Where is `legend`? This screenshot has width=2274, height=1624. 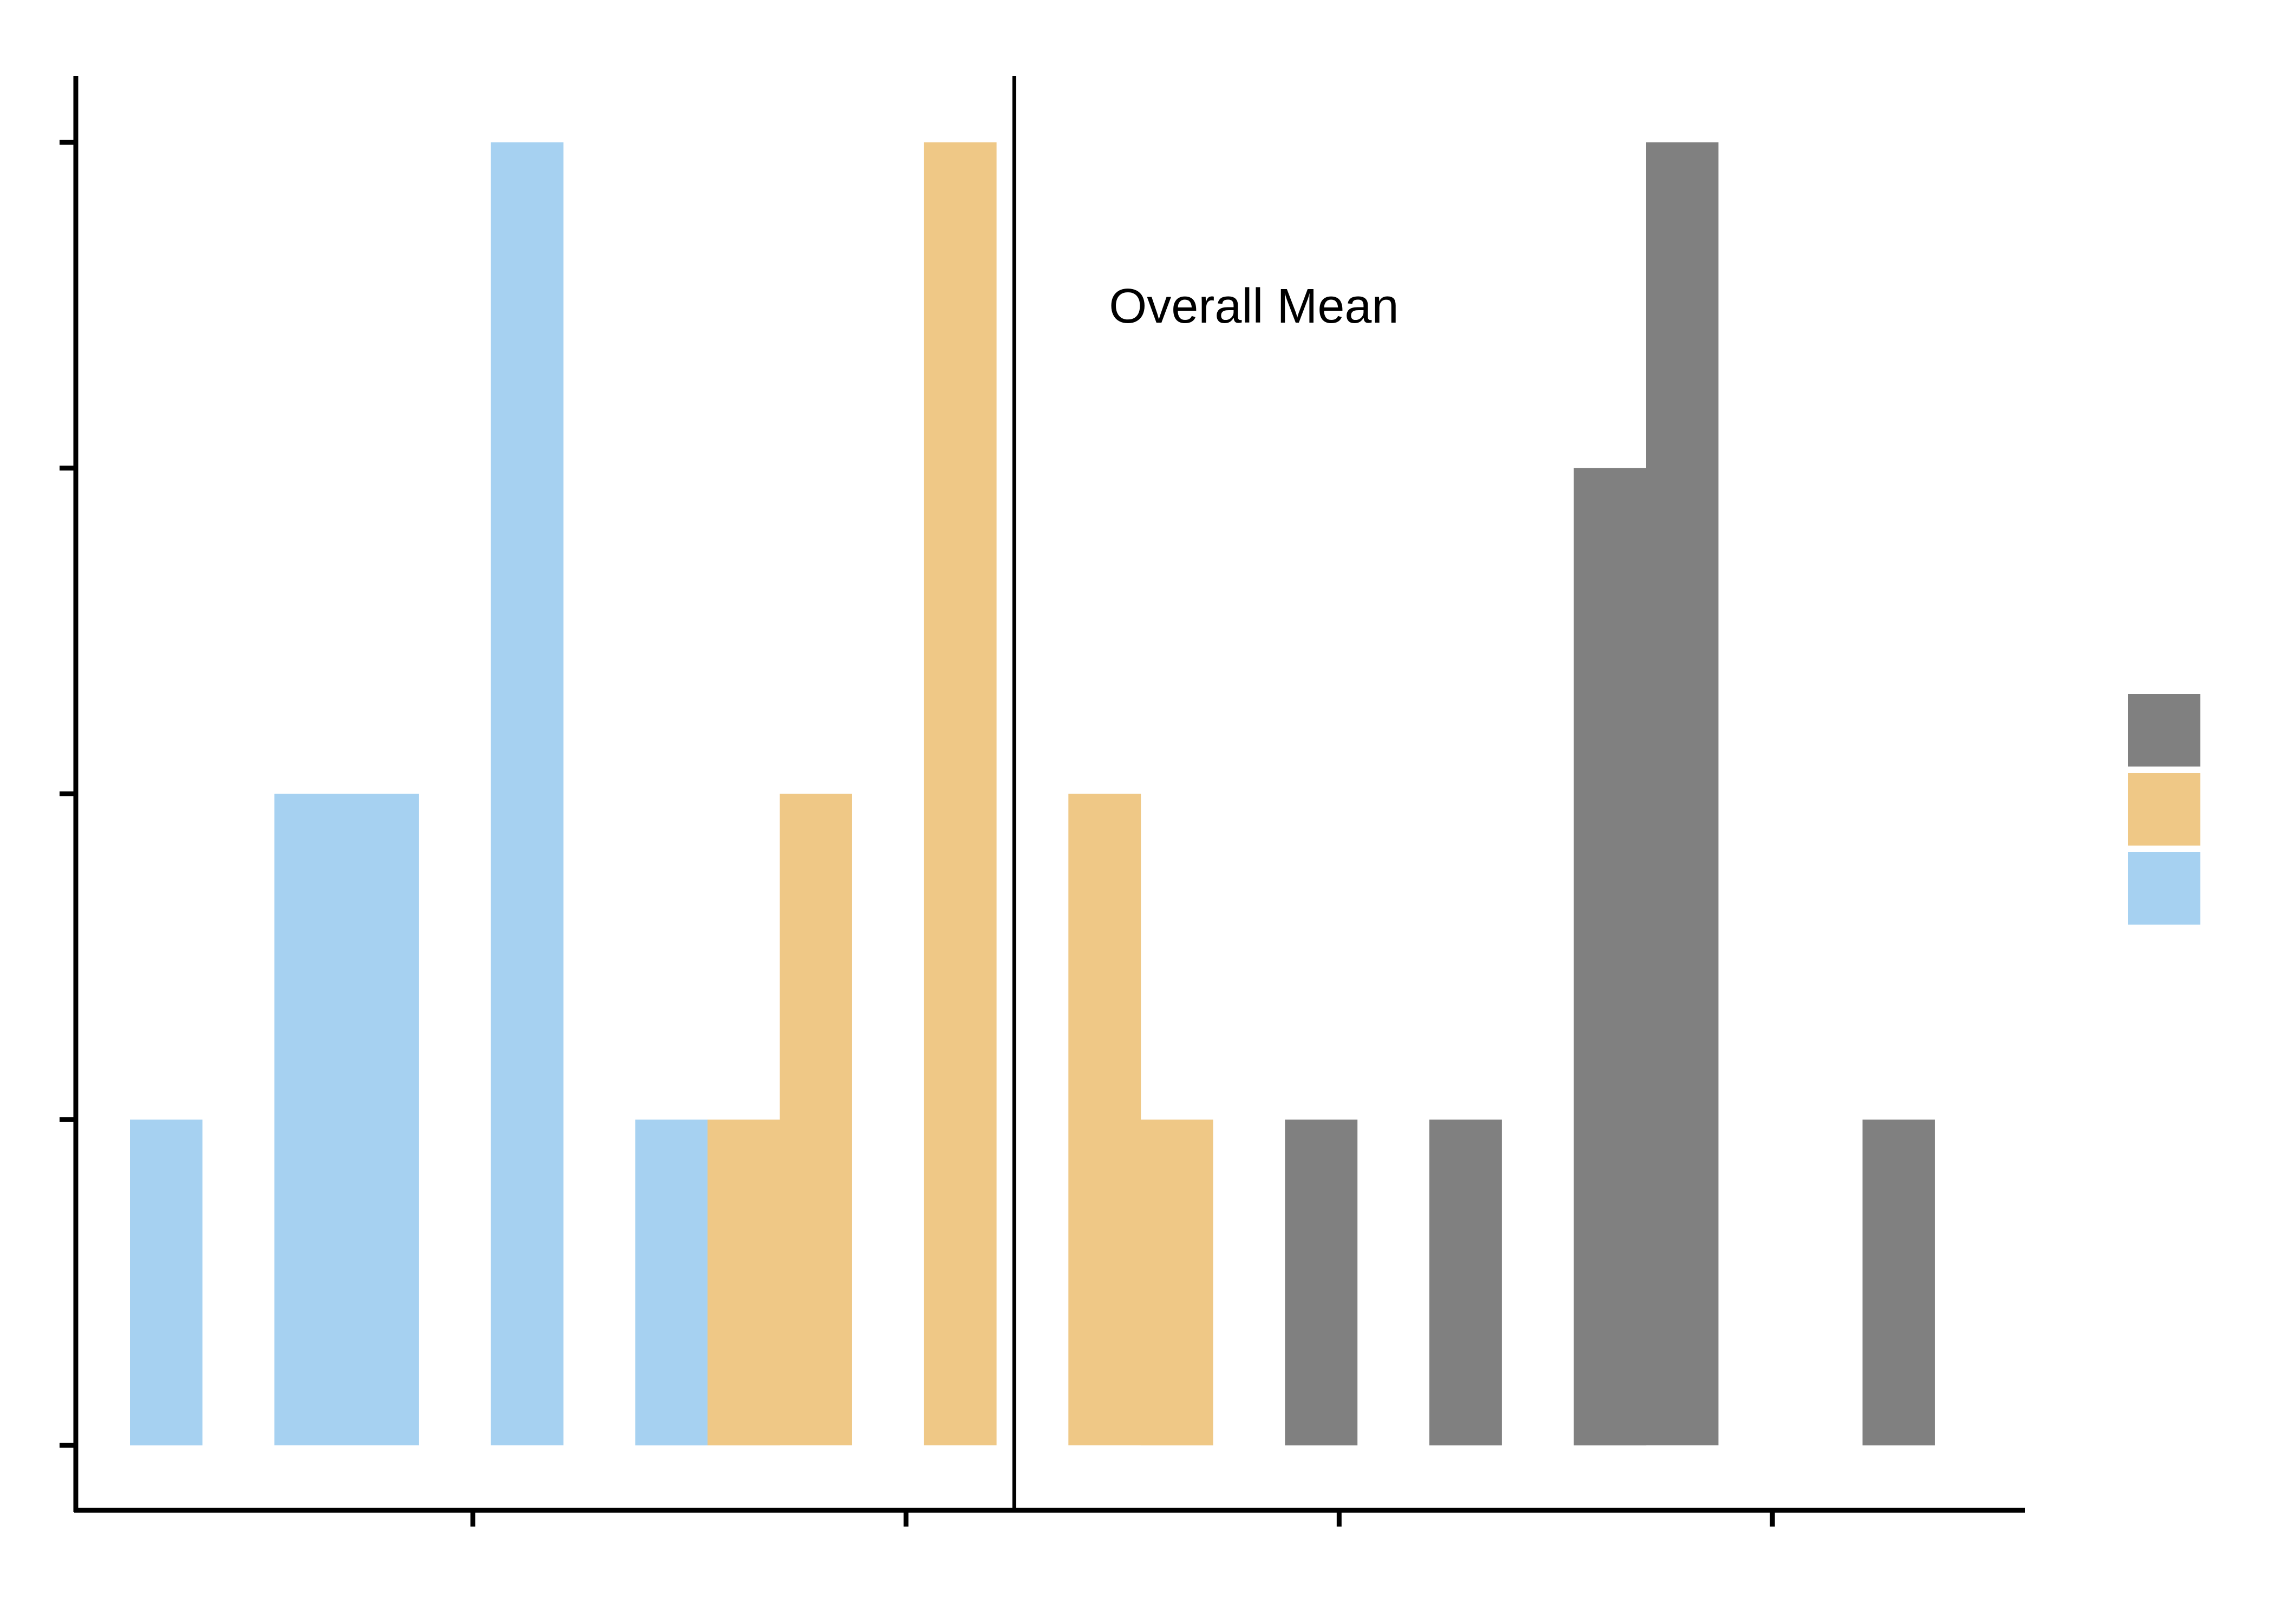 legend is located at coordinates (2164, 810).